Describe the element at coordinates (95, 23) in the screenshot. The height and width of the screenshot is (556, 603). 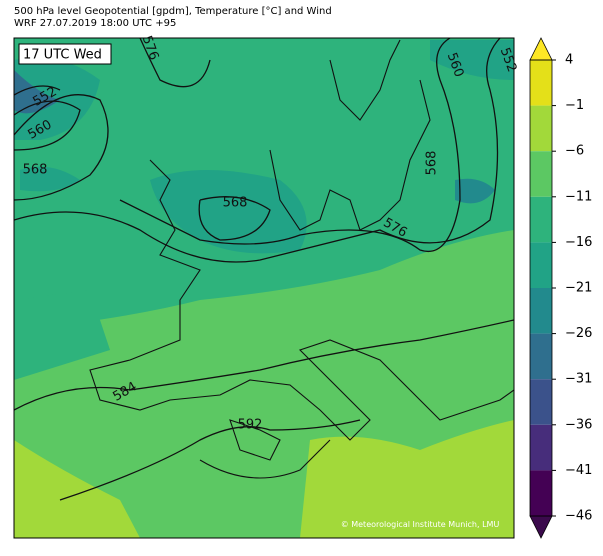
I see `map-subtitle: WRF 27.07.2019 18:00 UTC +95` at that location.